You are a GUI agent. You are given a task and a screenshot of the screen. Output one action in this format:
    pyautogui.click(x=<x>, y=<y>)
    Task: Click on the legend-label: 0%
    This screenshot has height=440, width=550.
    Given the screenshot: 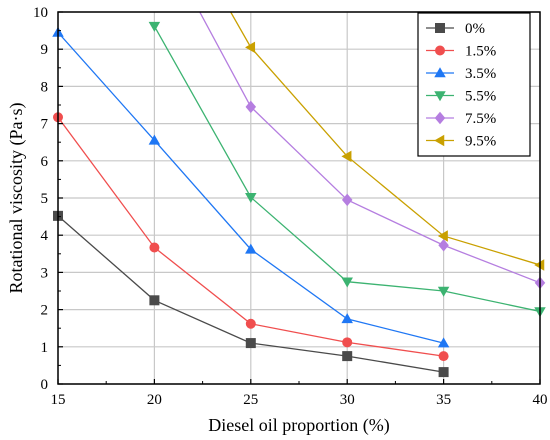 What is the action you would take?
    pyautogui.click(x=475, y=29)
    